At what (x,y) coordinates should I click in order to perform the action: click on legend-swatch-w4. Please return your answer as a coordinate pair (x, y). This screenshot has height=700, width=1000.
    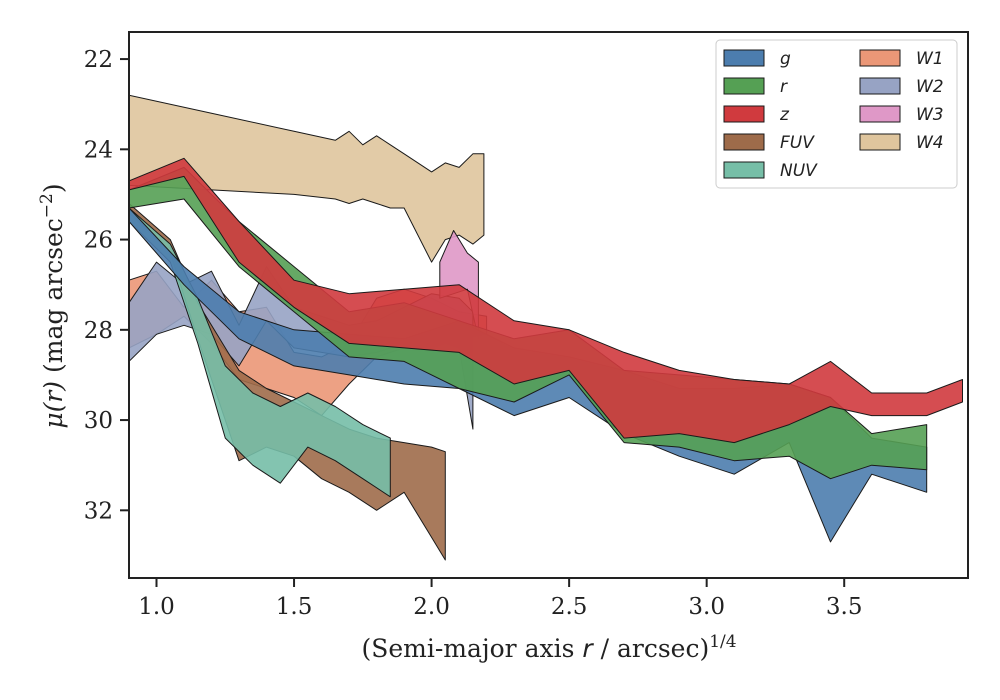
    Looking at the image, I should click on (880, 142).